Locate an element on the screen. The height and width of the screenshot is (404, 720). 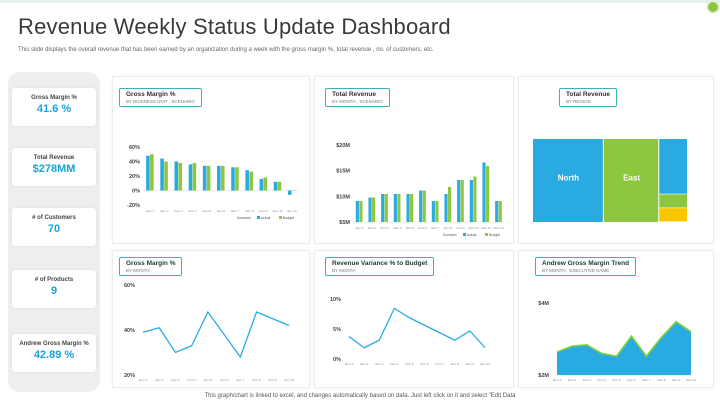
y-tick-label: $10M is located at coordinates (343, 197).